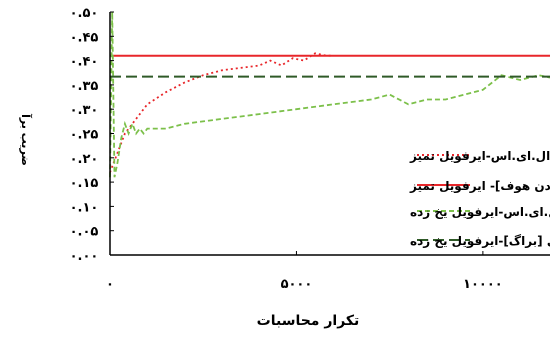 The width and height of the screenshot is (550, 340). Describe the element at coordinates (480, 212) in the screenshot. I see `legend-label-3: ال.ای.اس-ایرفویل یخ زده` at that location.